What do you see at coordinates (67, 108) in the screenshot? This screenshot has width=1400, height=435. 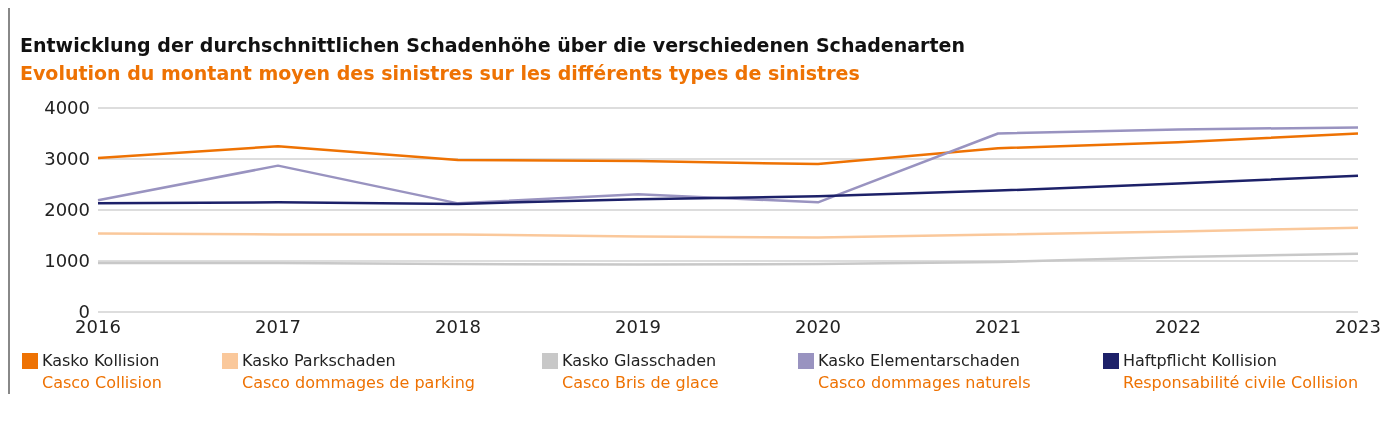 I see `y-tick-label: 4000` at bounding box center [67, 108].